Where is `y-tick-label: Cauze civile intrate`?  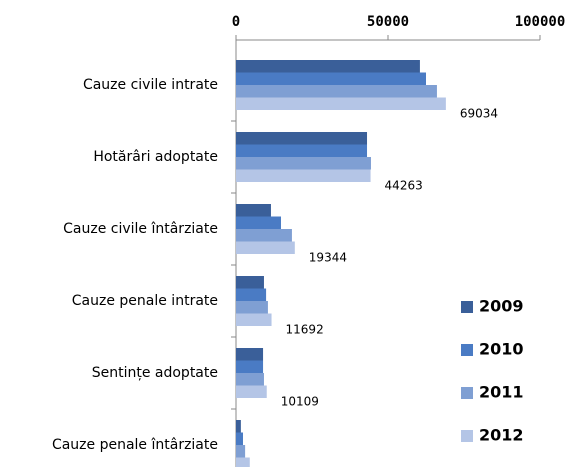
y-tick-label: Cauze civile intrate is located at coordinates (150, 85).